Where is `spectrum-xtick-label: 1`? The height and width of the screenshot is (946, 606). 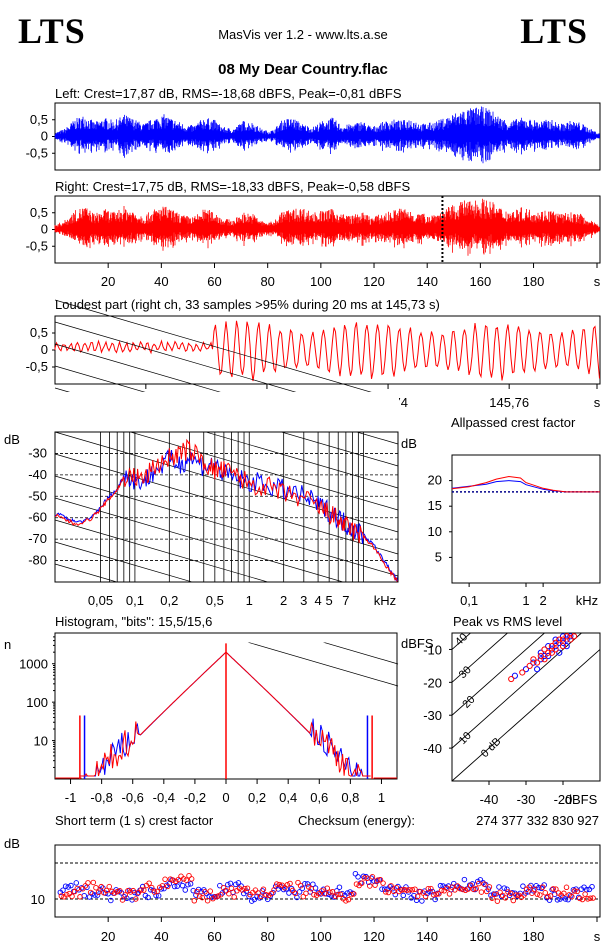 spectrum-xtick-label: 1 is located at coordinates (249, 600).